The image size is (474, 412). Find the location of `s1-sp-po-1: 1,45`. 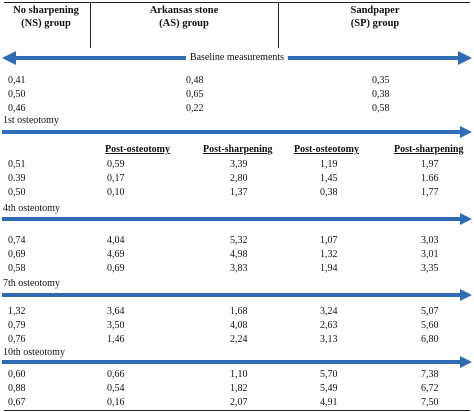

s1-sp-po-1: 1,45 is located at coordinates (329, 178).